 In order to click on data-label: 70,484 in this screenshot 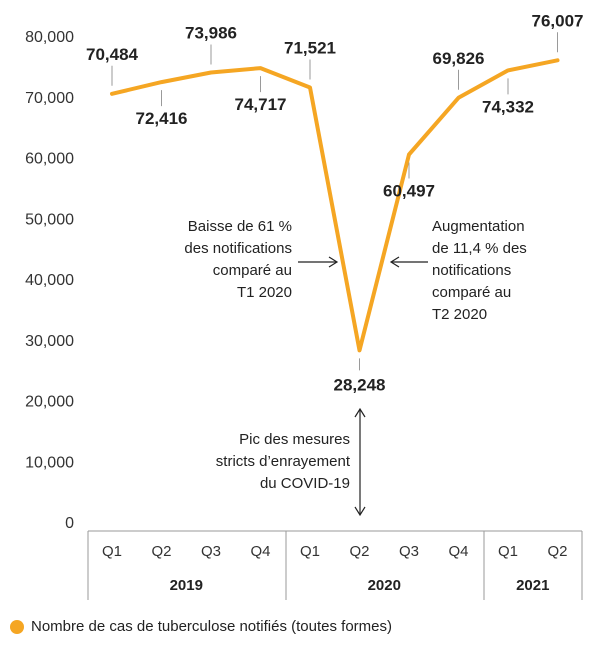, I will do `click(112, 54)`.